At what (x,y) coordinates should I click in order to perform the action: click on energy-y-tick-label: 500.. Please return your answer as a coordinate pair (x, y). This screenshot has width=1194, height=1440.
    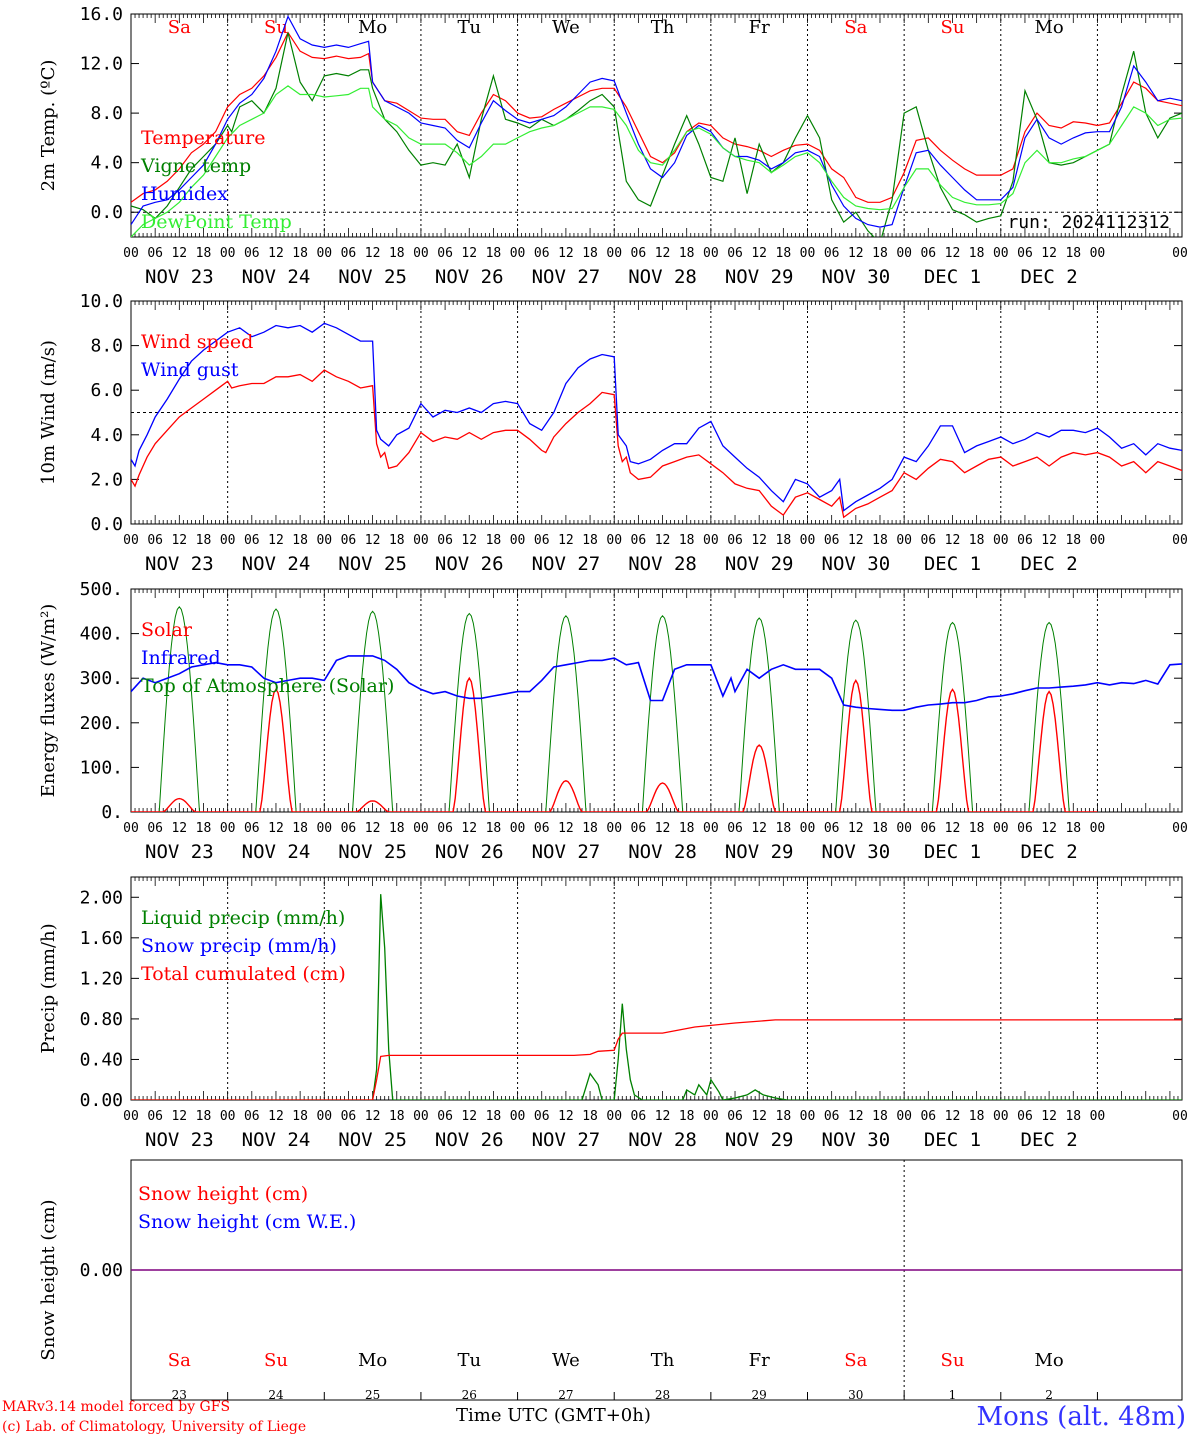
    Looking at the image, I should click on (101, 589).